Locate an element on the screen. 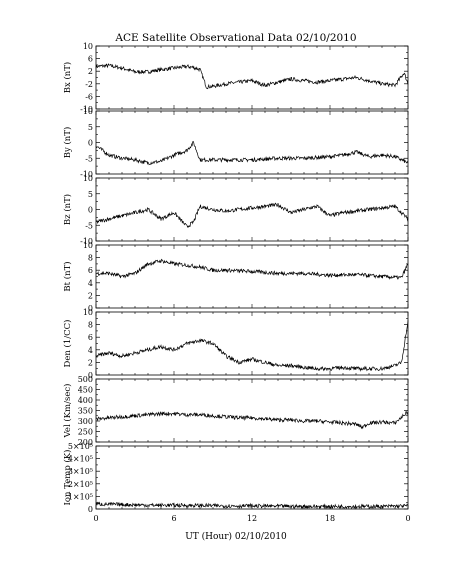 Image resolution: width=453 pixels, height=566 pixels. panel-2-ylabel: By (nT) is located at coordinates (67, 143).